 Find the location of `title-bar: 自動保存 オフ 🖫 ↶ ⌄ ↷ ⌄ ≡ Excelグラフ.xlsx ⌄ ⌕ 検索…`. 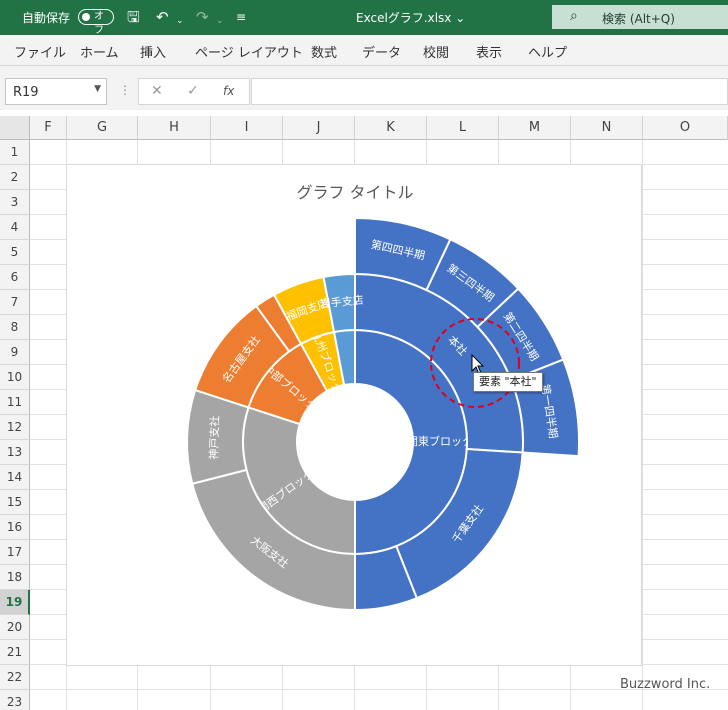

title-bar: 自動保存 オフ 🖫 ↶ ⌄ ↷ ⌄ ≡ Excelグラフ.xlsx ⌄ ⌕ 検索… is located at coordinates (364, 18).